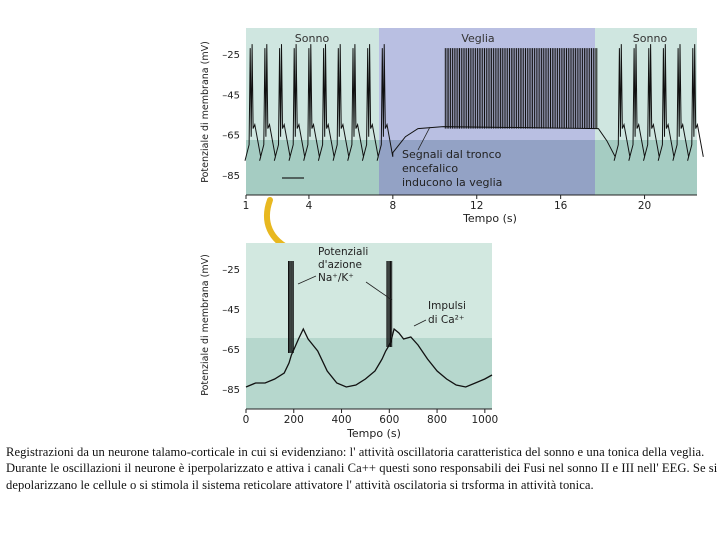  Describe the element at coordinates (279, 225) in the screenshot. I see `zoom-arrow` at that location.